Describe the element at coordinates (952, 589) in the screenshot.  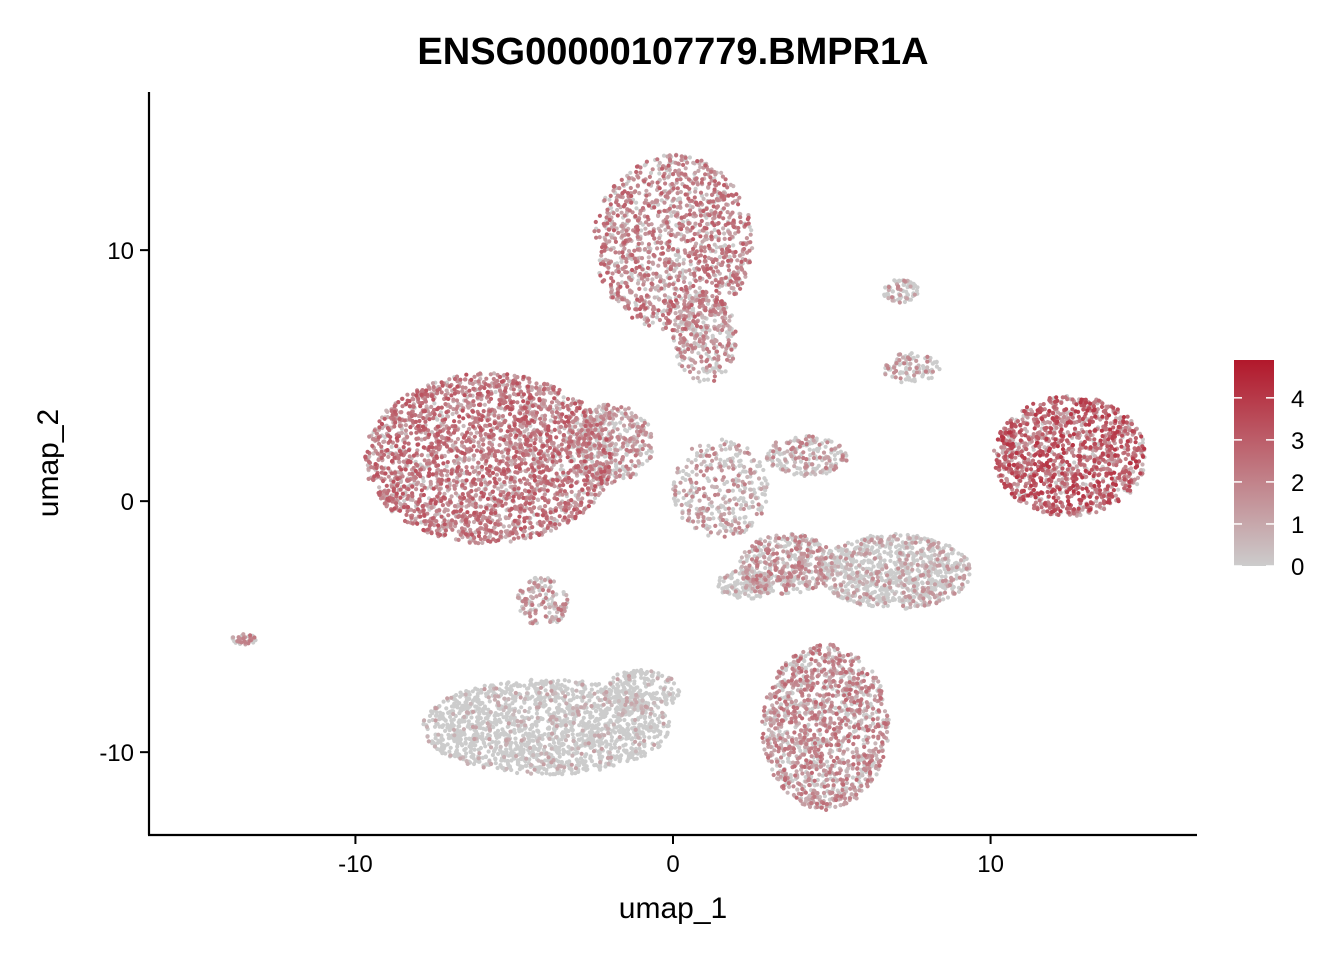
I see `data-point-1904` at that location.